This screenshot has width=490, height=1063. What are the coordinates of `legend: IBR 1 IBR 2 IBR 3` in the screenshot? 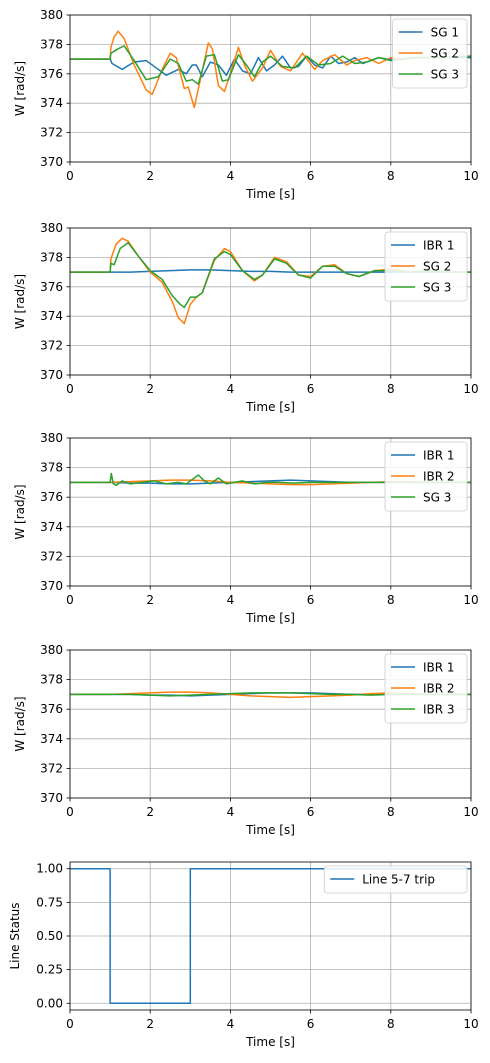 It's located at (426, 688).